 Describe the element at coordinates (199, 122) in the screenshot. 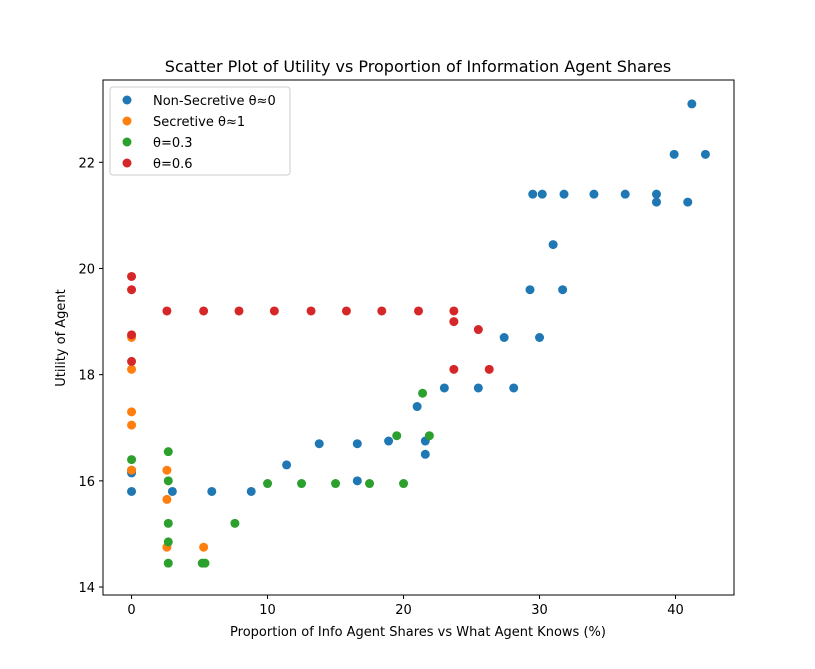

I see `legend-label-1: Secretive θ≈1` at that location.